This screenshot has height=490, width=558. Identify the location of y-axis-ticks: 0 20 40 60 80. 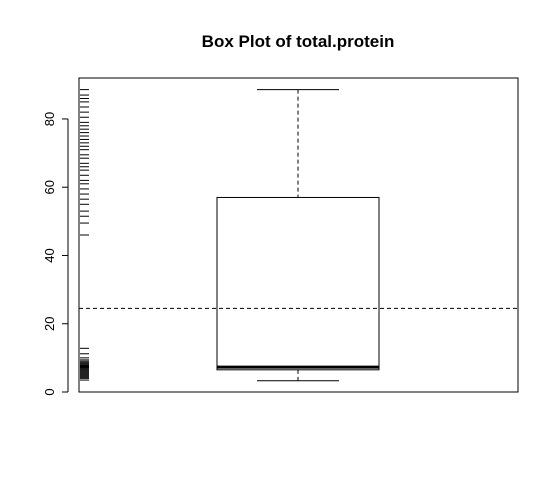
(55, 254).